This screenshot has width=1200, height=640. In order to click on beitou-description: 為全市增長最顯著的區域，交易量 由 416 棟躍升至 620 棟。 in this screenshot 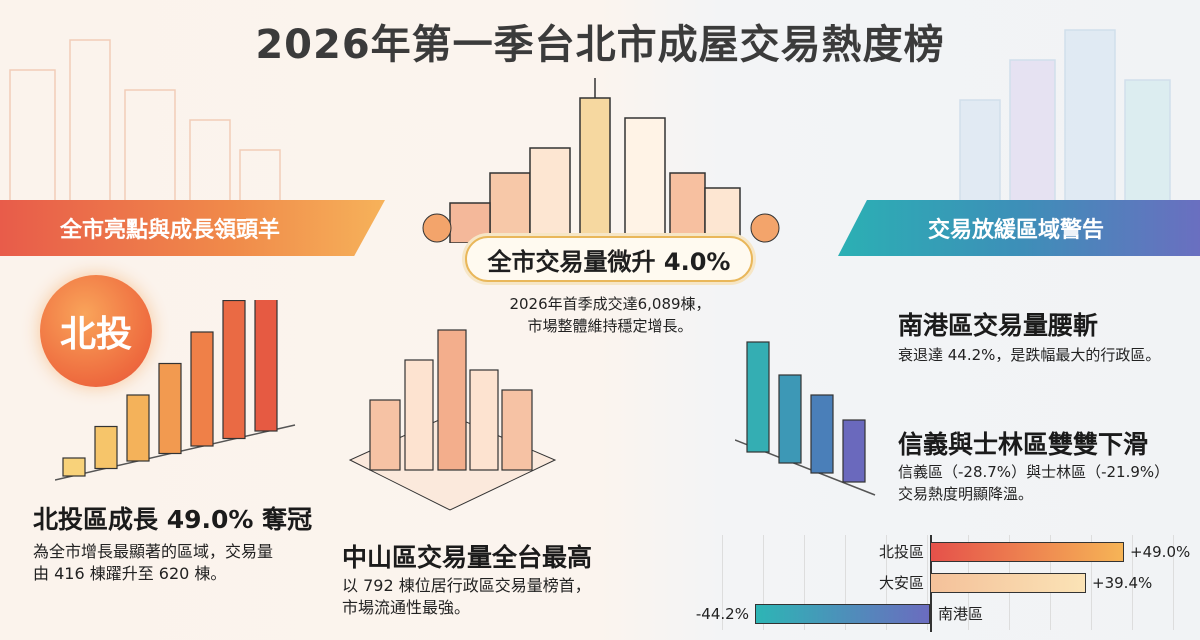, I will do `click(153, 563)`.